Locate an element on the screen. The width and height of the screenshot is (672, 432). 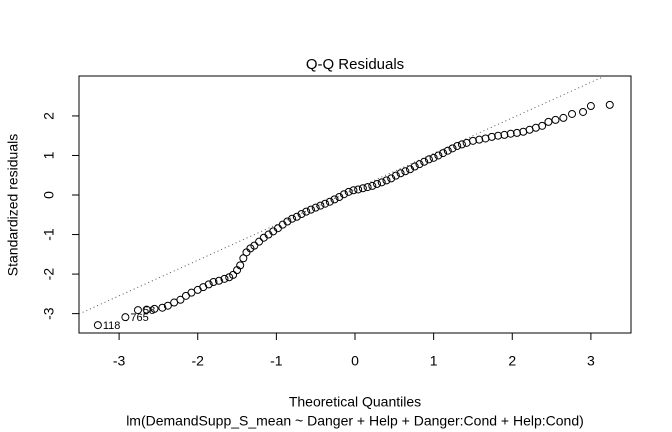
point-label: 58 is located at coordinates (149, 311).